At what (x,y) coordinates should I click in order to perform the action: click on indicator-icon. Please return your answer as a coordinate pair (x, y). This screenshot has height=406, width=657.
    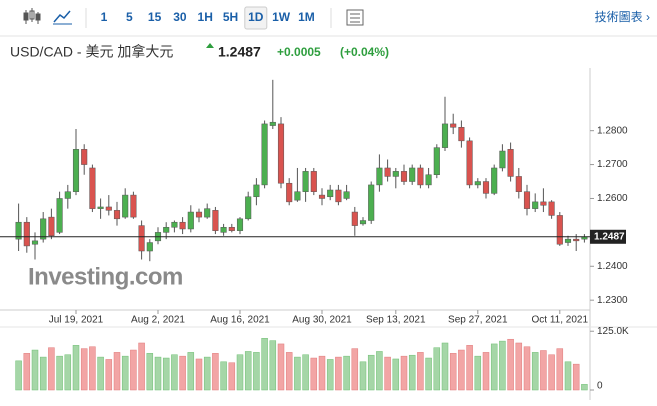
    Looking at the image, I should click on (355, 17).